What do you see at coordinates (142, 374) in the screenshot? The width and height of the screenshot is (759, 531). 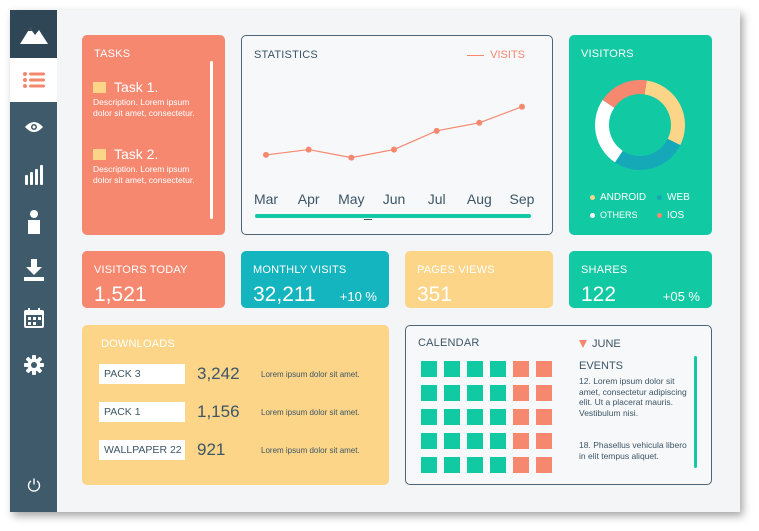 I see `download-name: PACK 3` at bounding box center [142, 374].